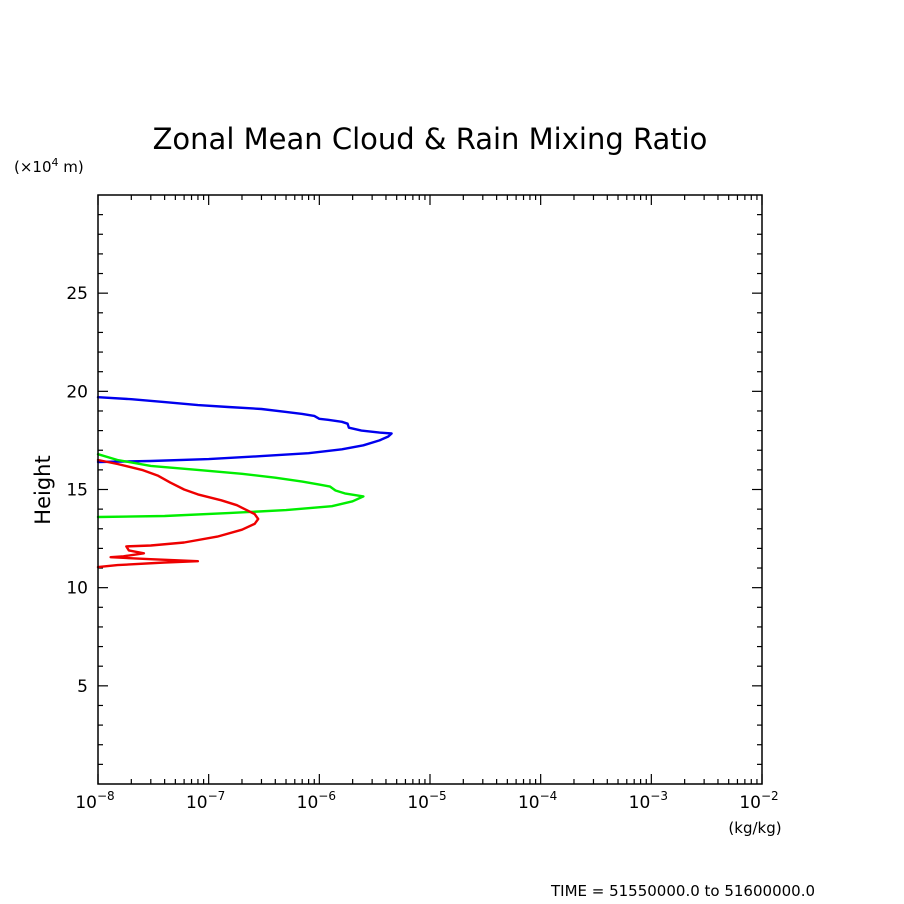  I want to click on y-unit-prefix: (×10, so click(33, 167).